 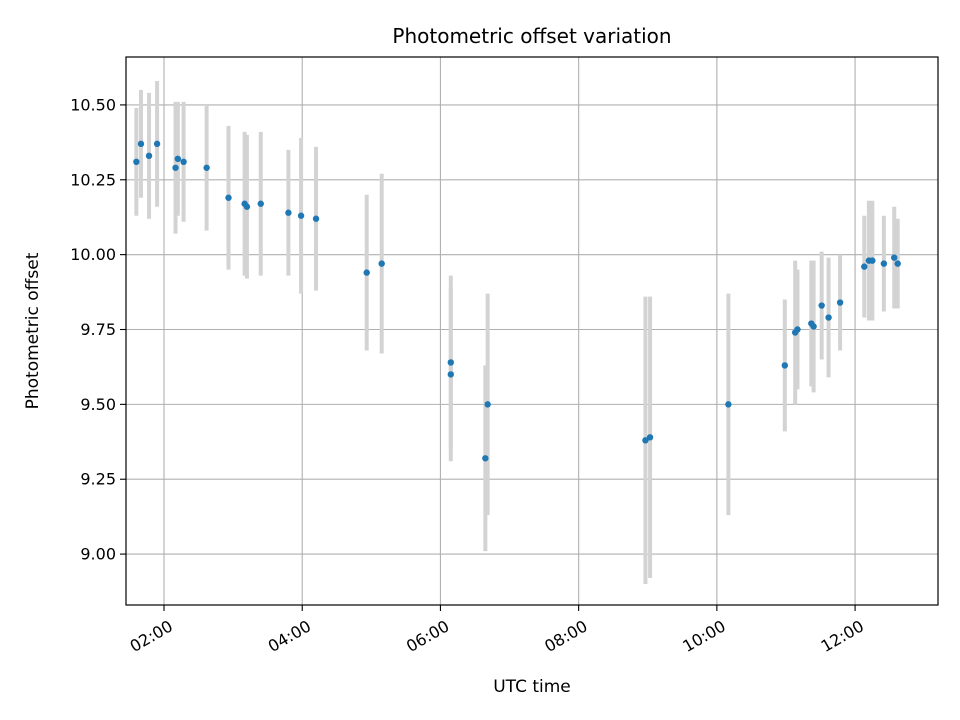 What do you see at coordinates (565, 636) in the screenshot?
I see `x-tick-label: 08:00` at bounding box center [565, 636].